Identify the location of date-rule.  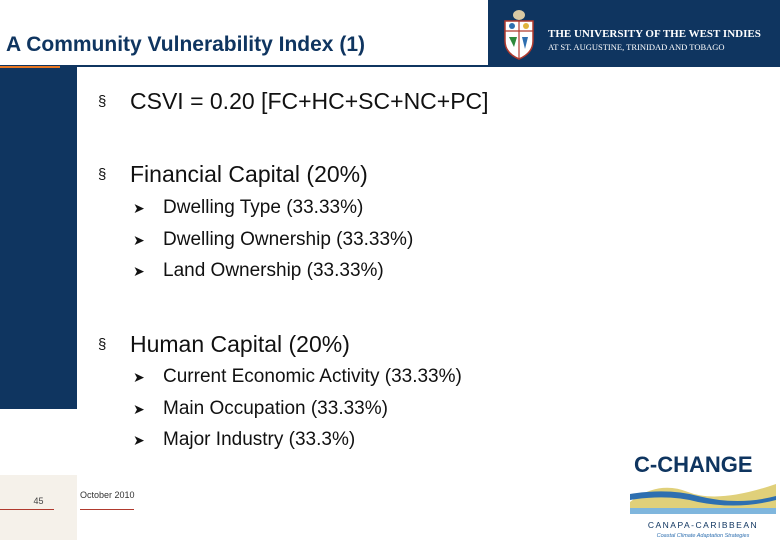
(107, 509).